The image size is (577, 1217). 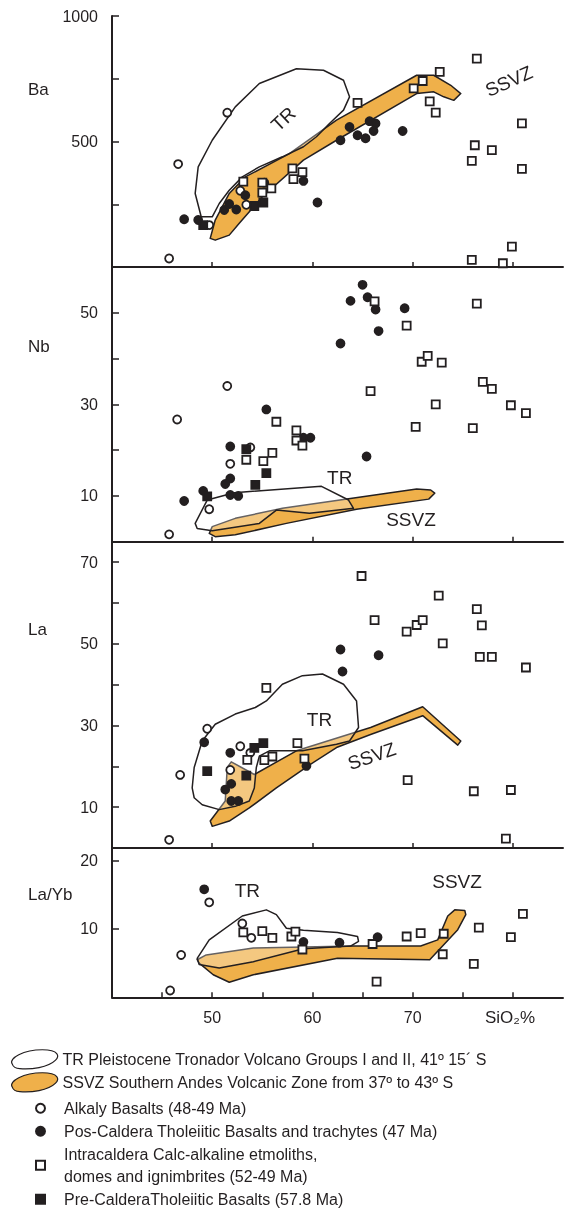 I want to click on legend-label: TR Pleistocene Tronador Volcano Groups I and II, 41º 15´ S, so click(x=274, y=1059).